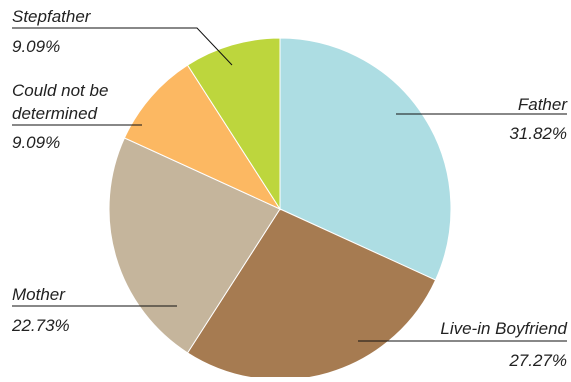 The image size is (571, 382). Describe the element at coordinates (52, 16) in the screenshot. I see `slice-label-stepfather: Stepfather` at that location.